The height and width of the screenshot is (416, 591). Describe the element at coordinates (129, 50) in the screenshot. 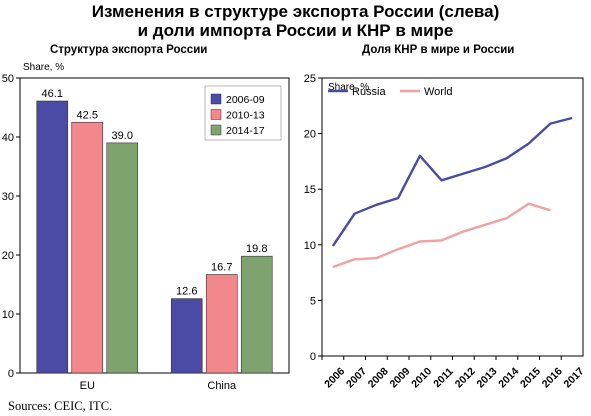

I see `left-chart-title: Структура экспорта России` at that location.